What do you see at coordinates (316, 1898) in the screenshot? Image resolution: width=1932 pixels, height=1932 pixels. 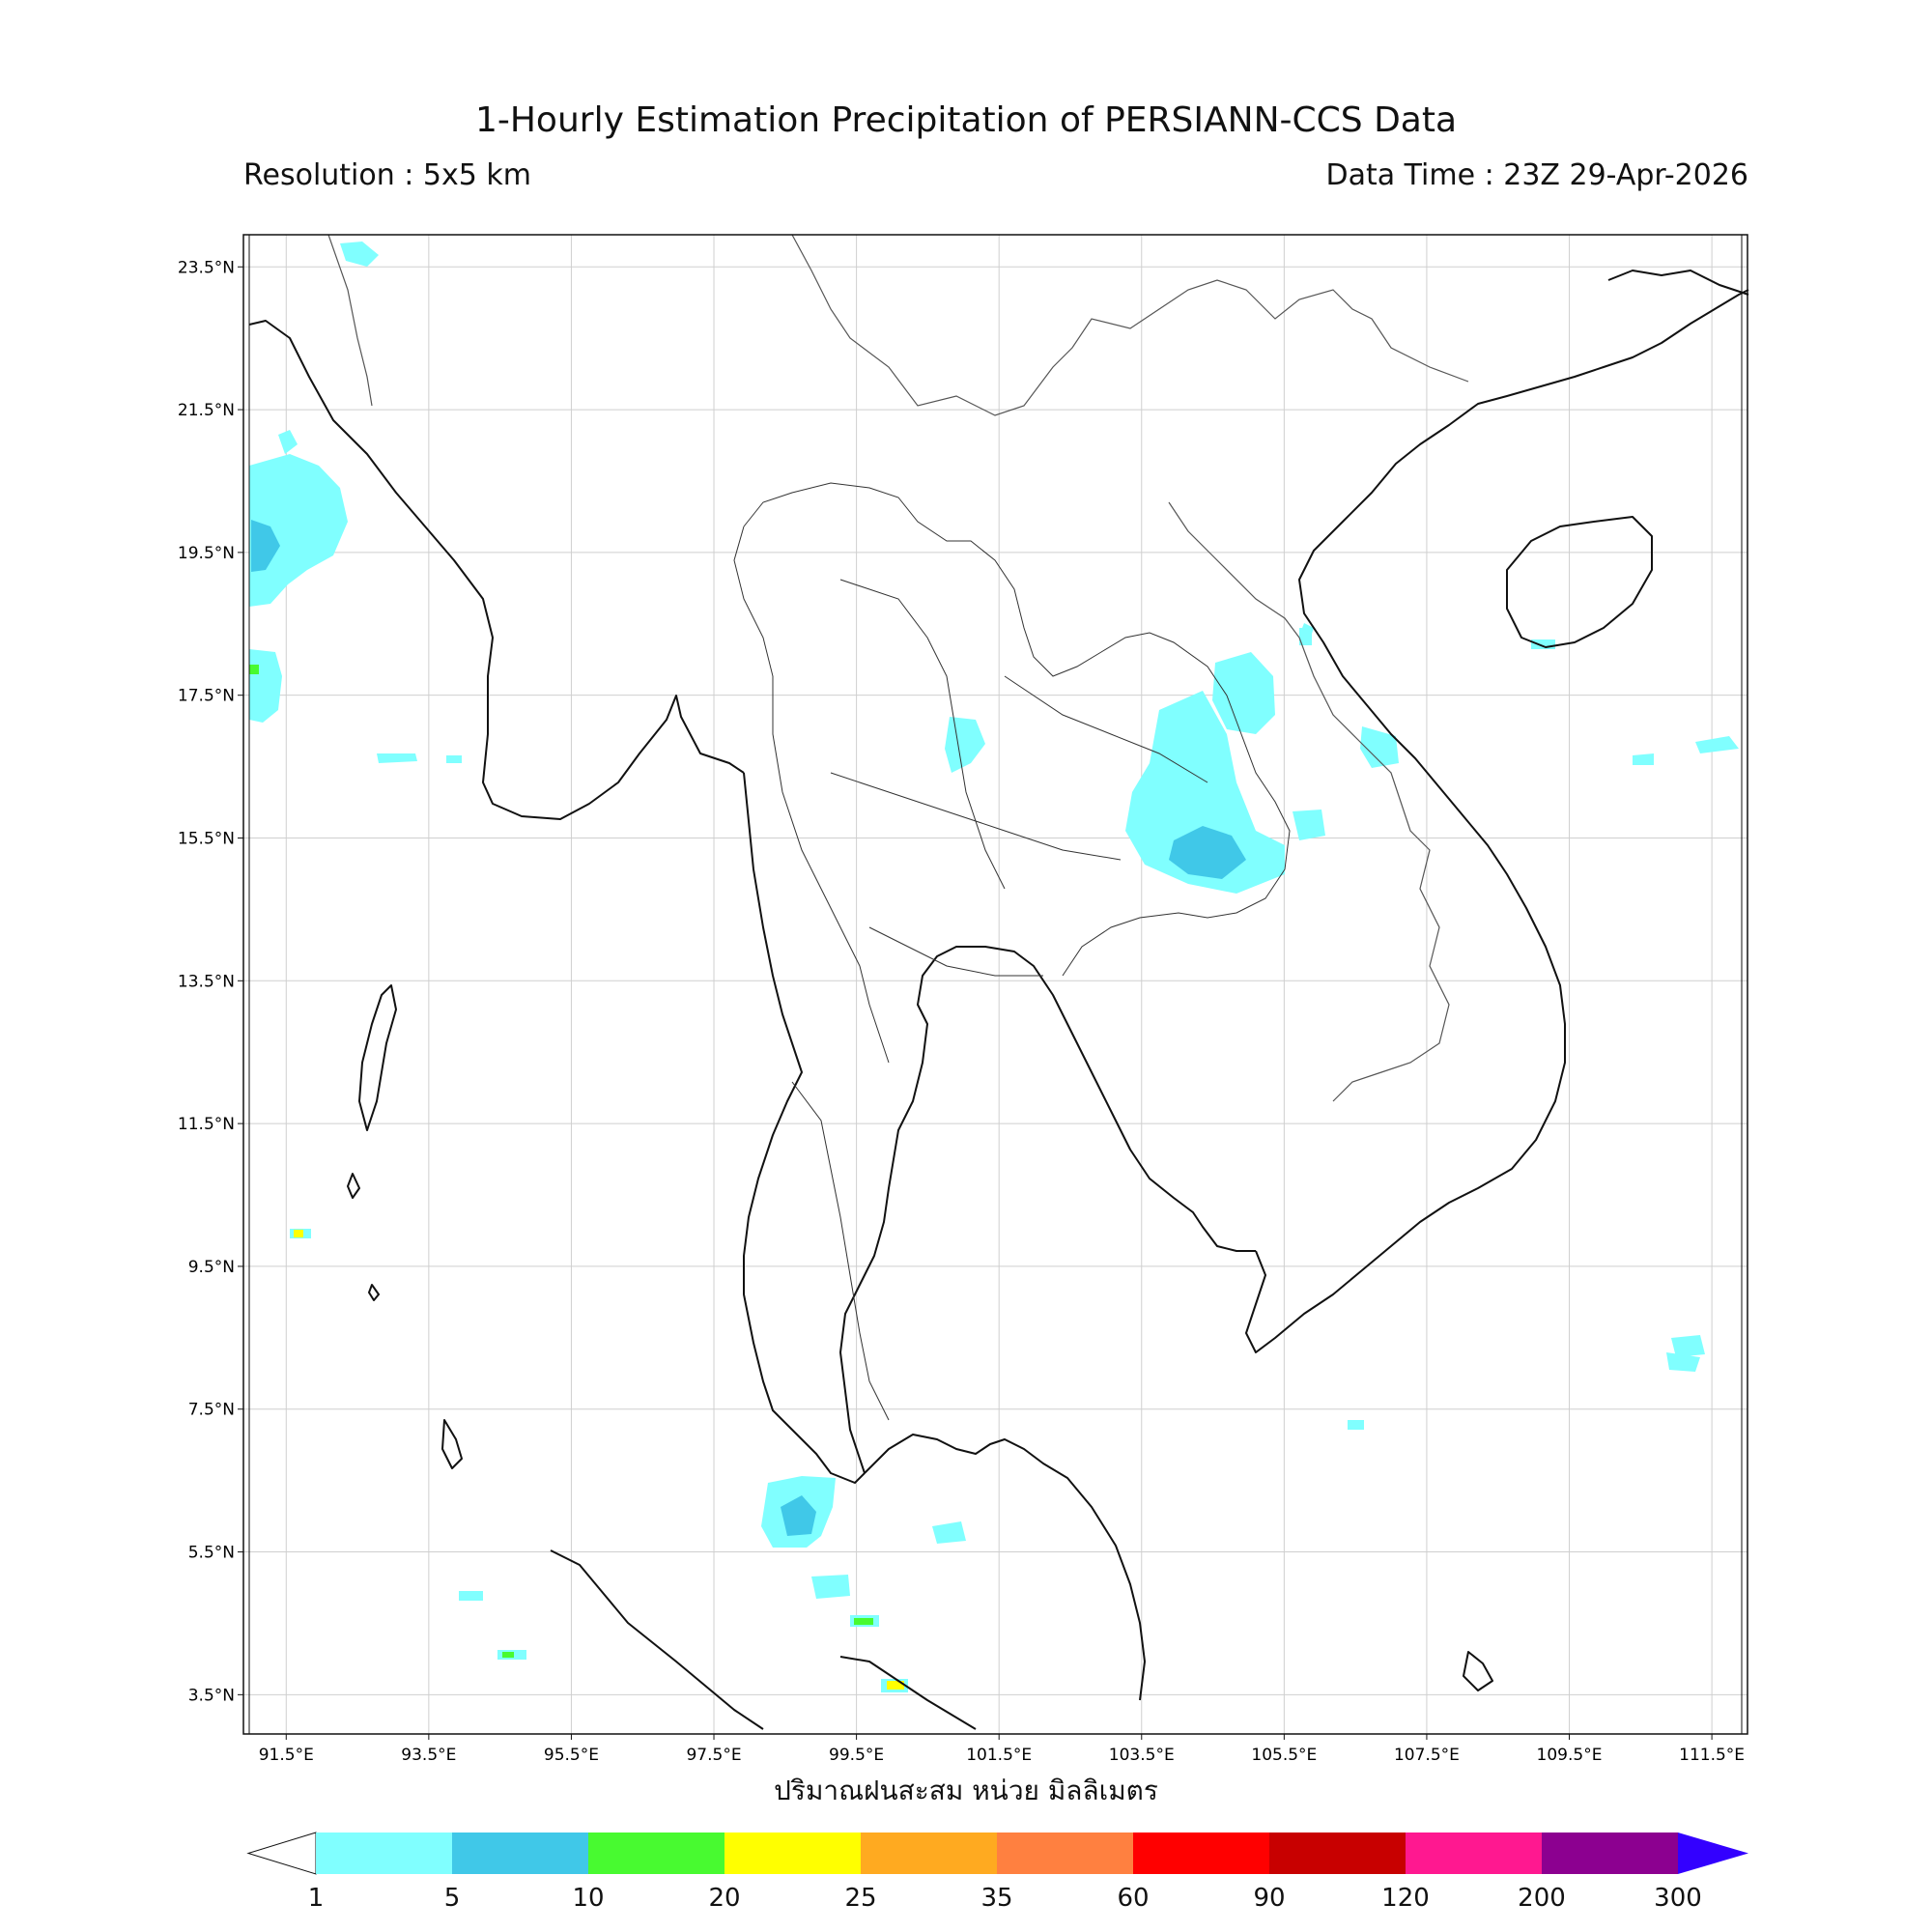 I see `colorbar-level-label: 1` at bounding box center [316, 1898].